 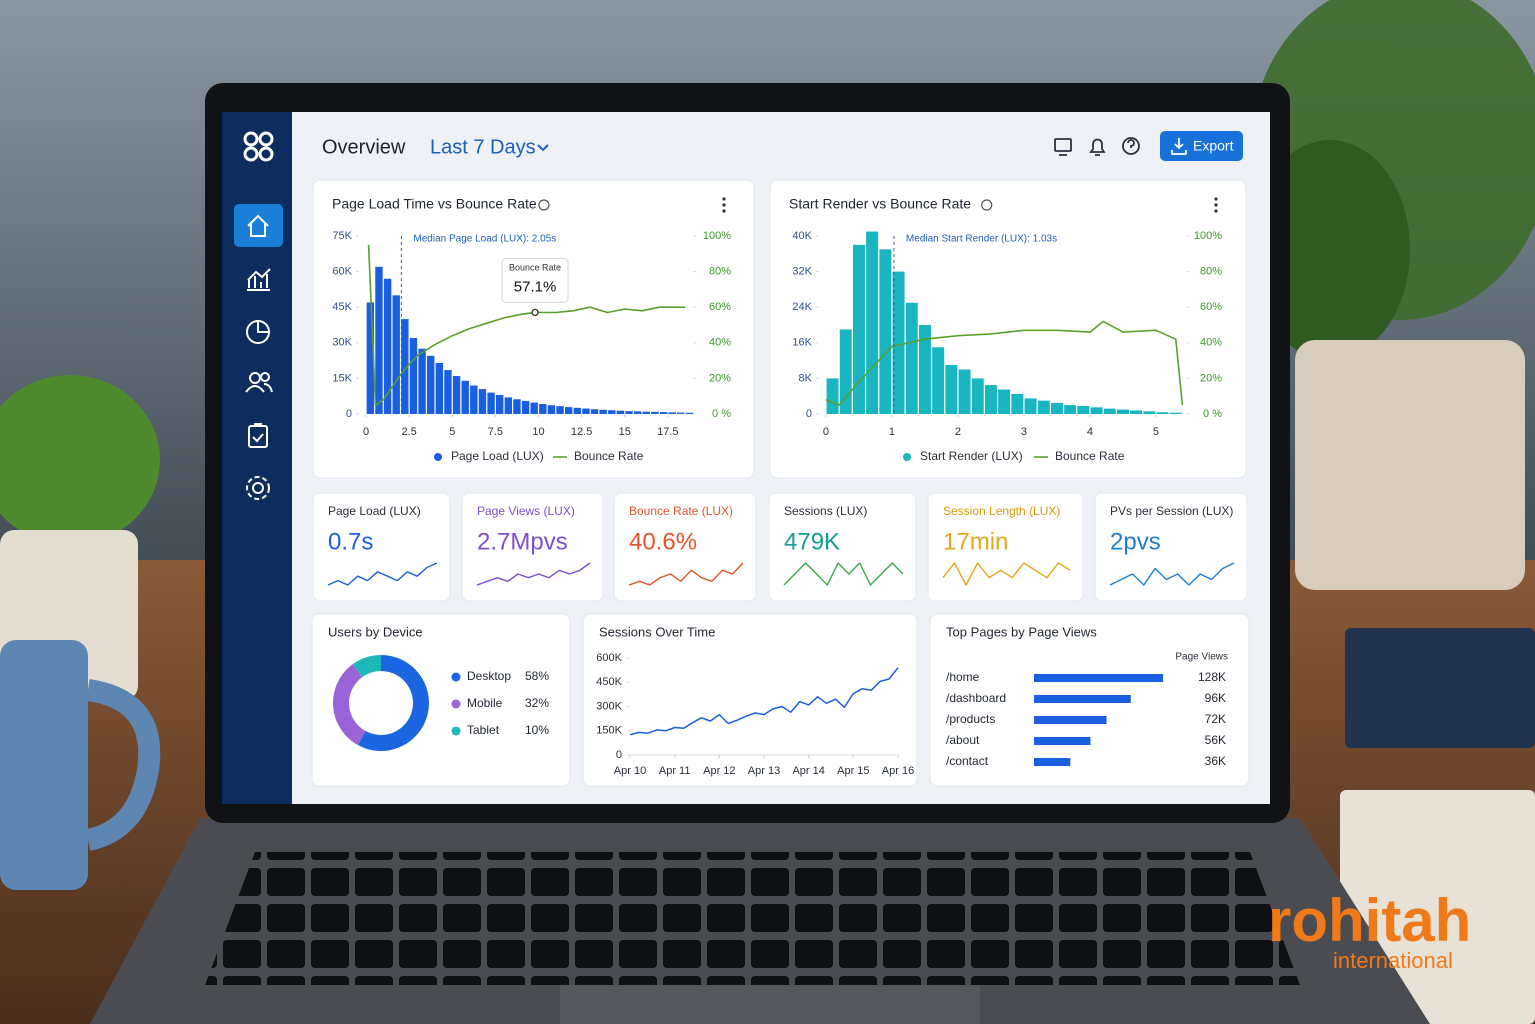 What do you see at coordinates (1131, 146) in the screenshot?
I see `help-icon` at bounding box center [1131, 146].